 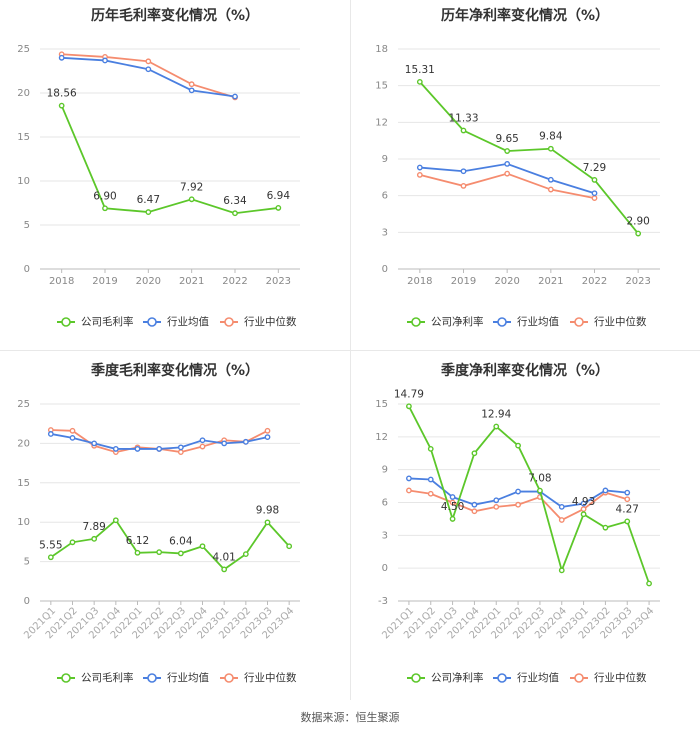 What do you see at coordinates (506, 139) in the screenshot?
I see `data-label: 9.65` at bounding box center [506, 139].